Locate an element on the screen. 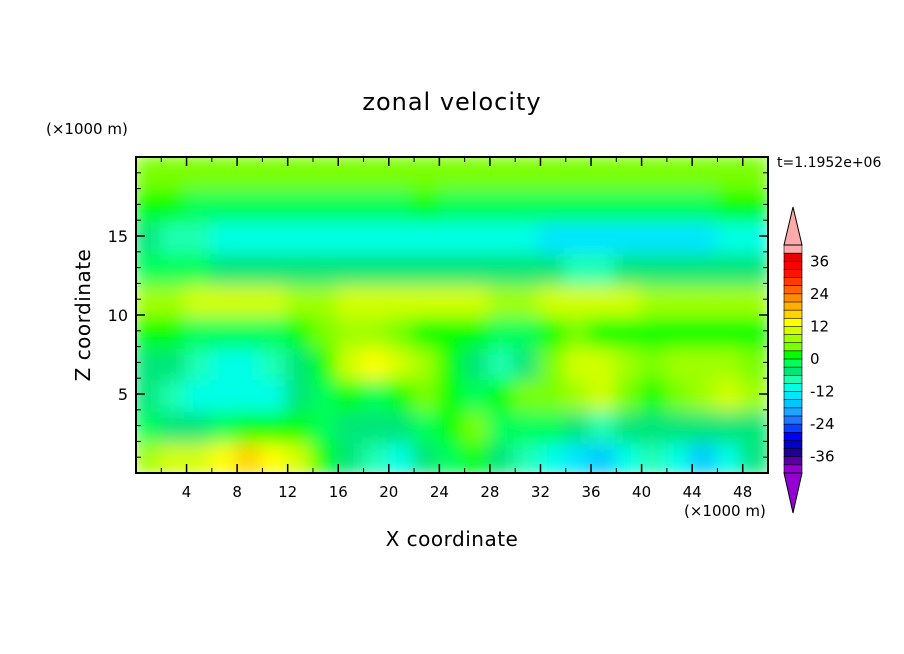 Image resolution: width=904 pixels, height=654 pixels. colorbar-tick-label: -12 is located at coordinates (822, 392).